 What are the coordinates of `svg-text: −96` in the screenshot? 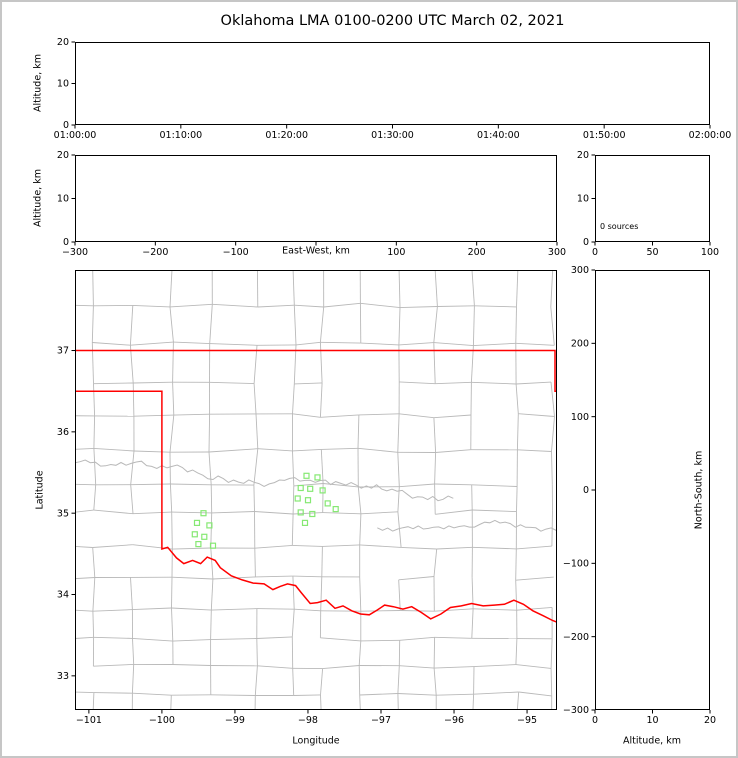 It's located at (454, 720).